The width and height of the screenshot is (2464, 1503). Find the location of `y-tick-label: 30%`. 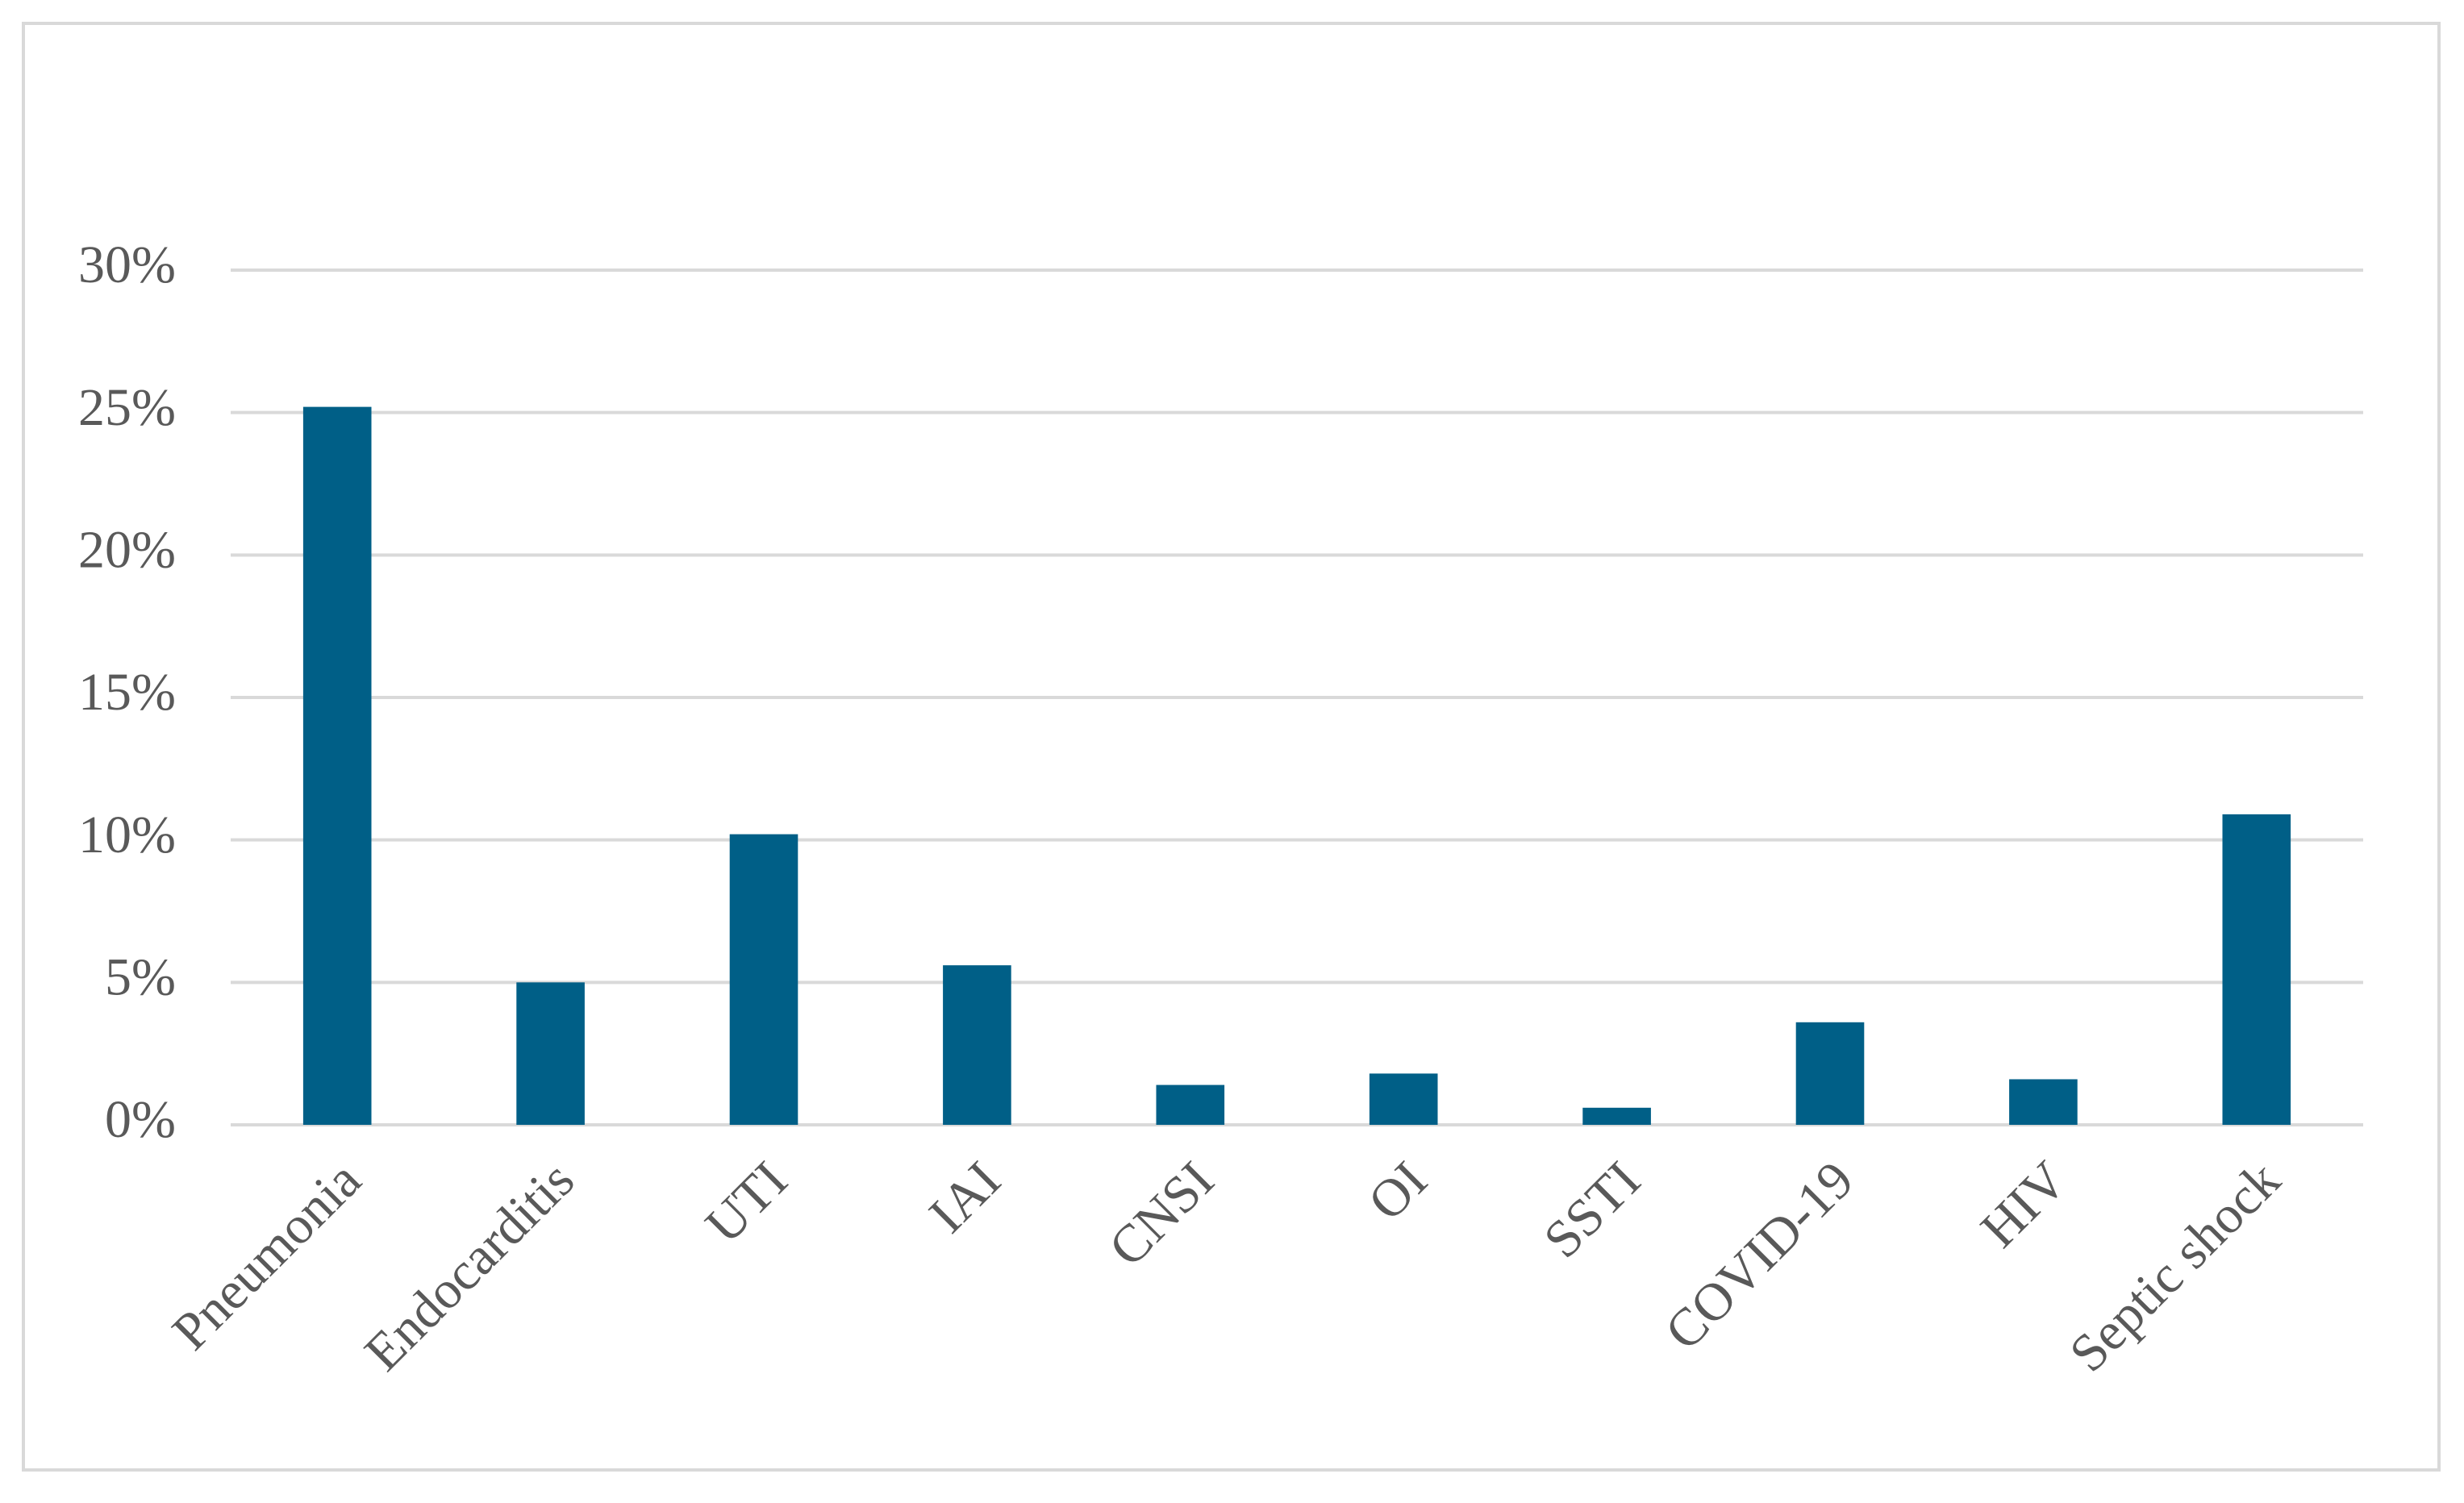

y-tick-label: 30% is located at coordinates (127, 264).